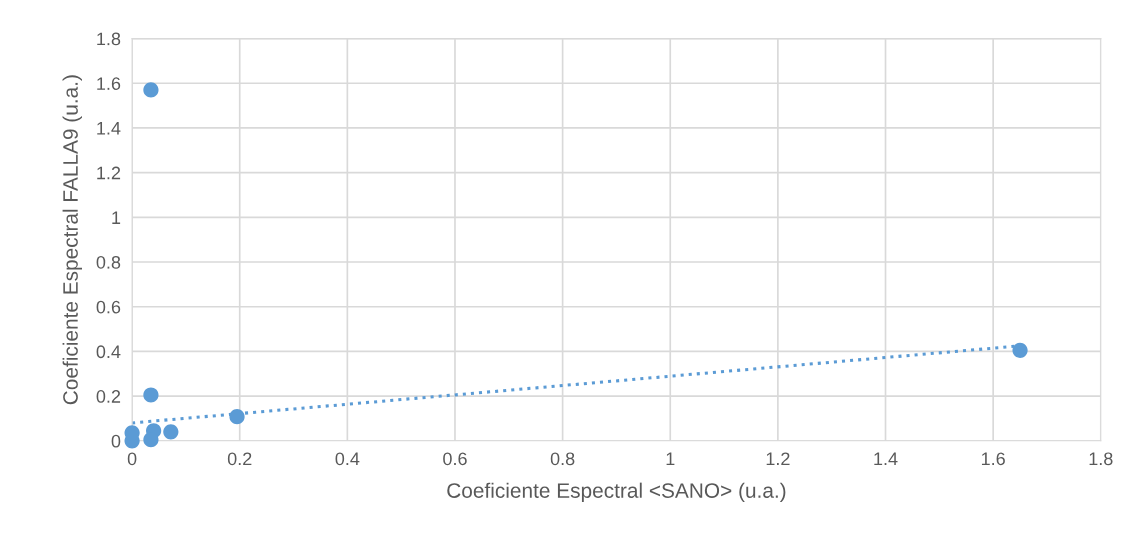  What do you see at coordinates (109, 128) in the screenshot?
I see `y-tick-label: 1.4` at bounding box center [109, 128].